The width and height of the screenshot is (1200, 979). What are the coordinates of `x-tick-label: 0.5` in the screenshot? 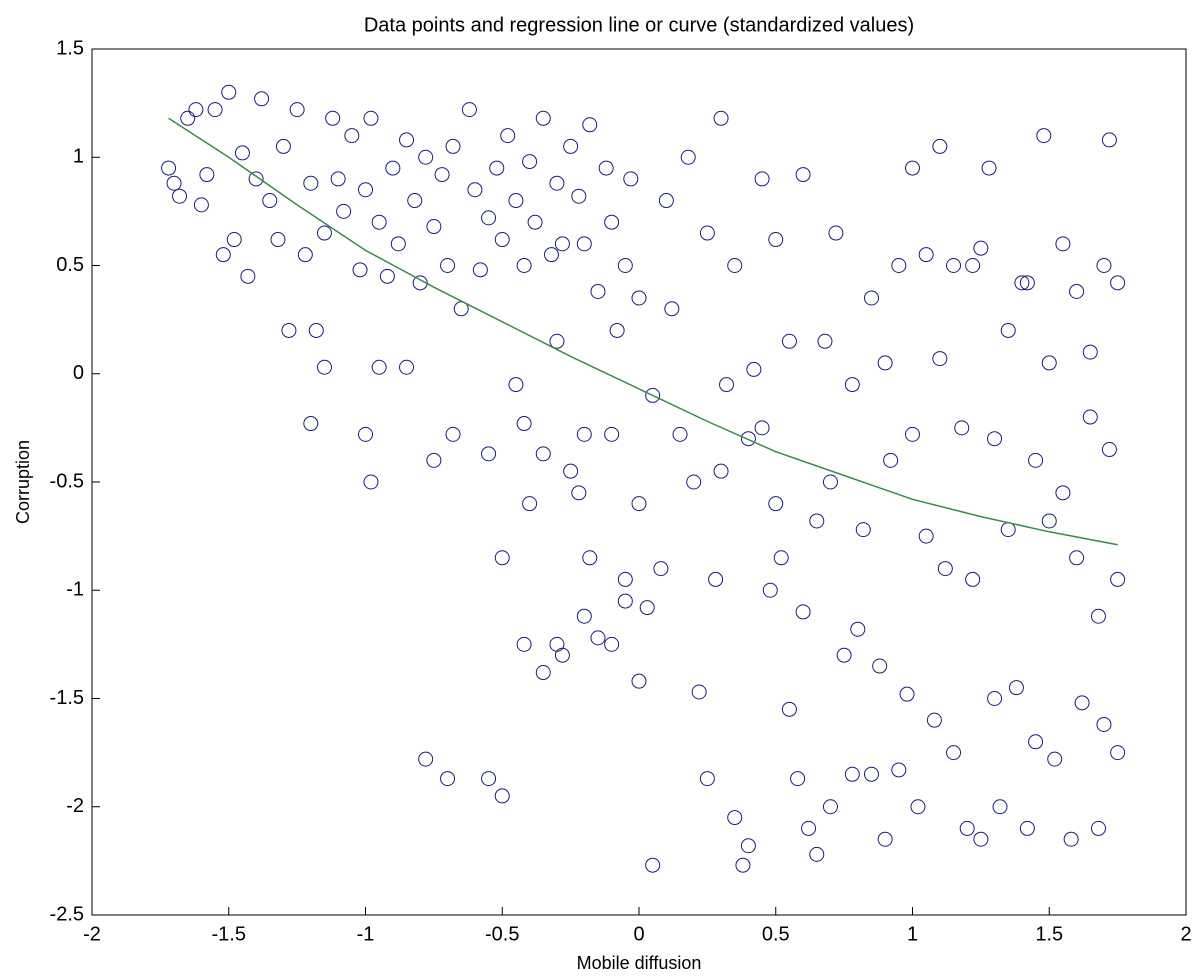 It's located at (776, 934).